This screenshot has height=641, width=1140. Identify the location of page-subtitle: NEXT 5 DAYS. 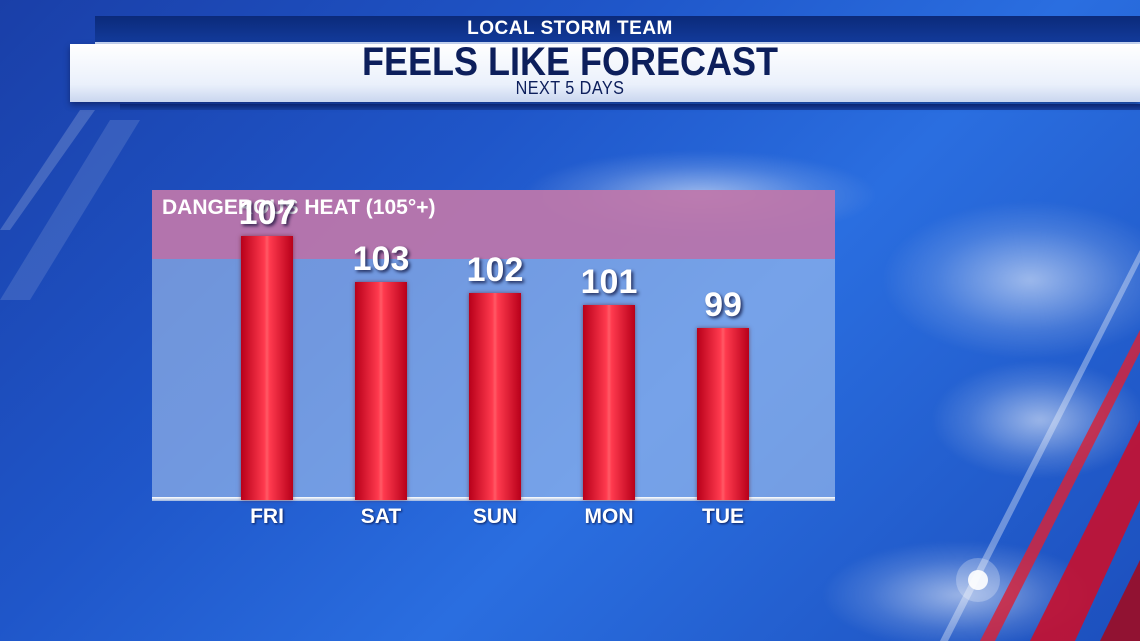
(570, 88).